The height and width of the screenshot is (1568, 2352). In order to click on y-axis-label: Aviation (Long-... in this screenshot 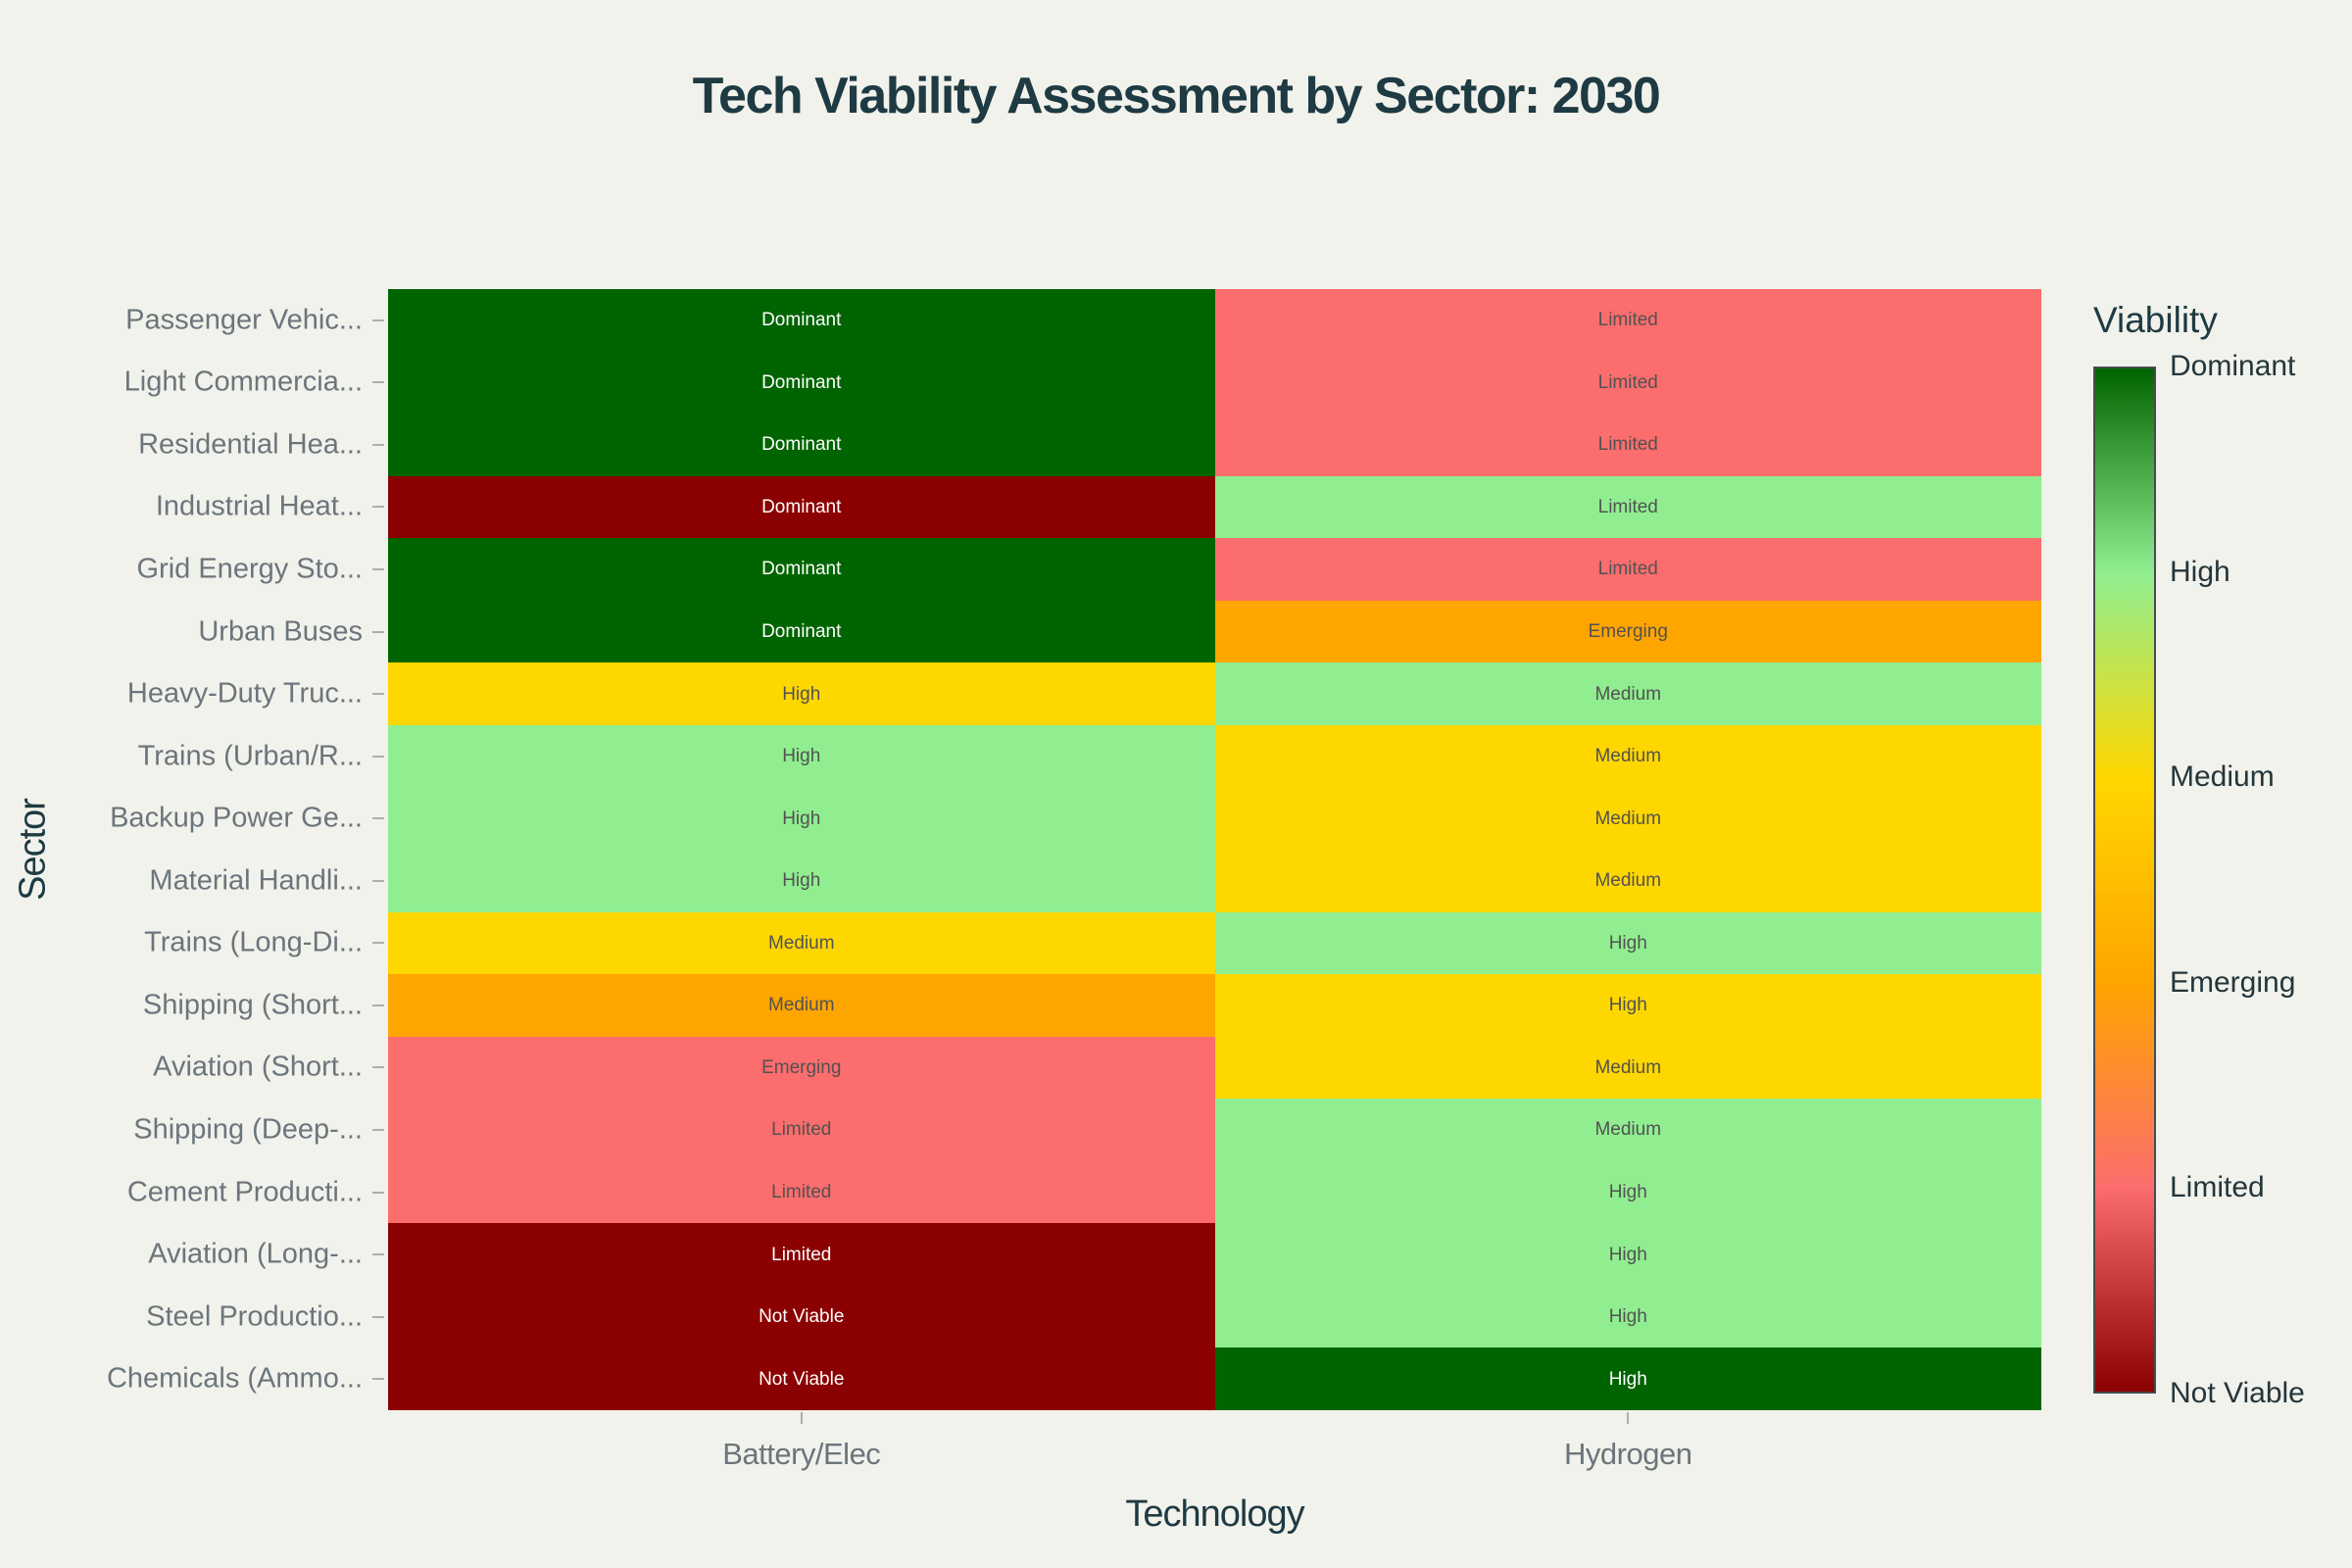, I will do `click(255, 1254)`.